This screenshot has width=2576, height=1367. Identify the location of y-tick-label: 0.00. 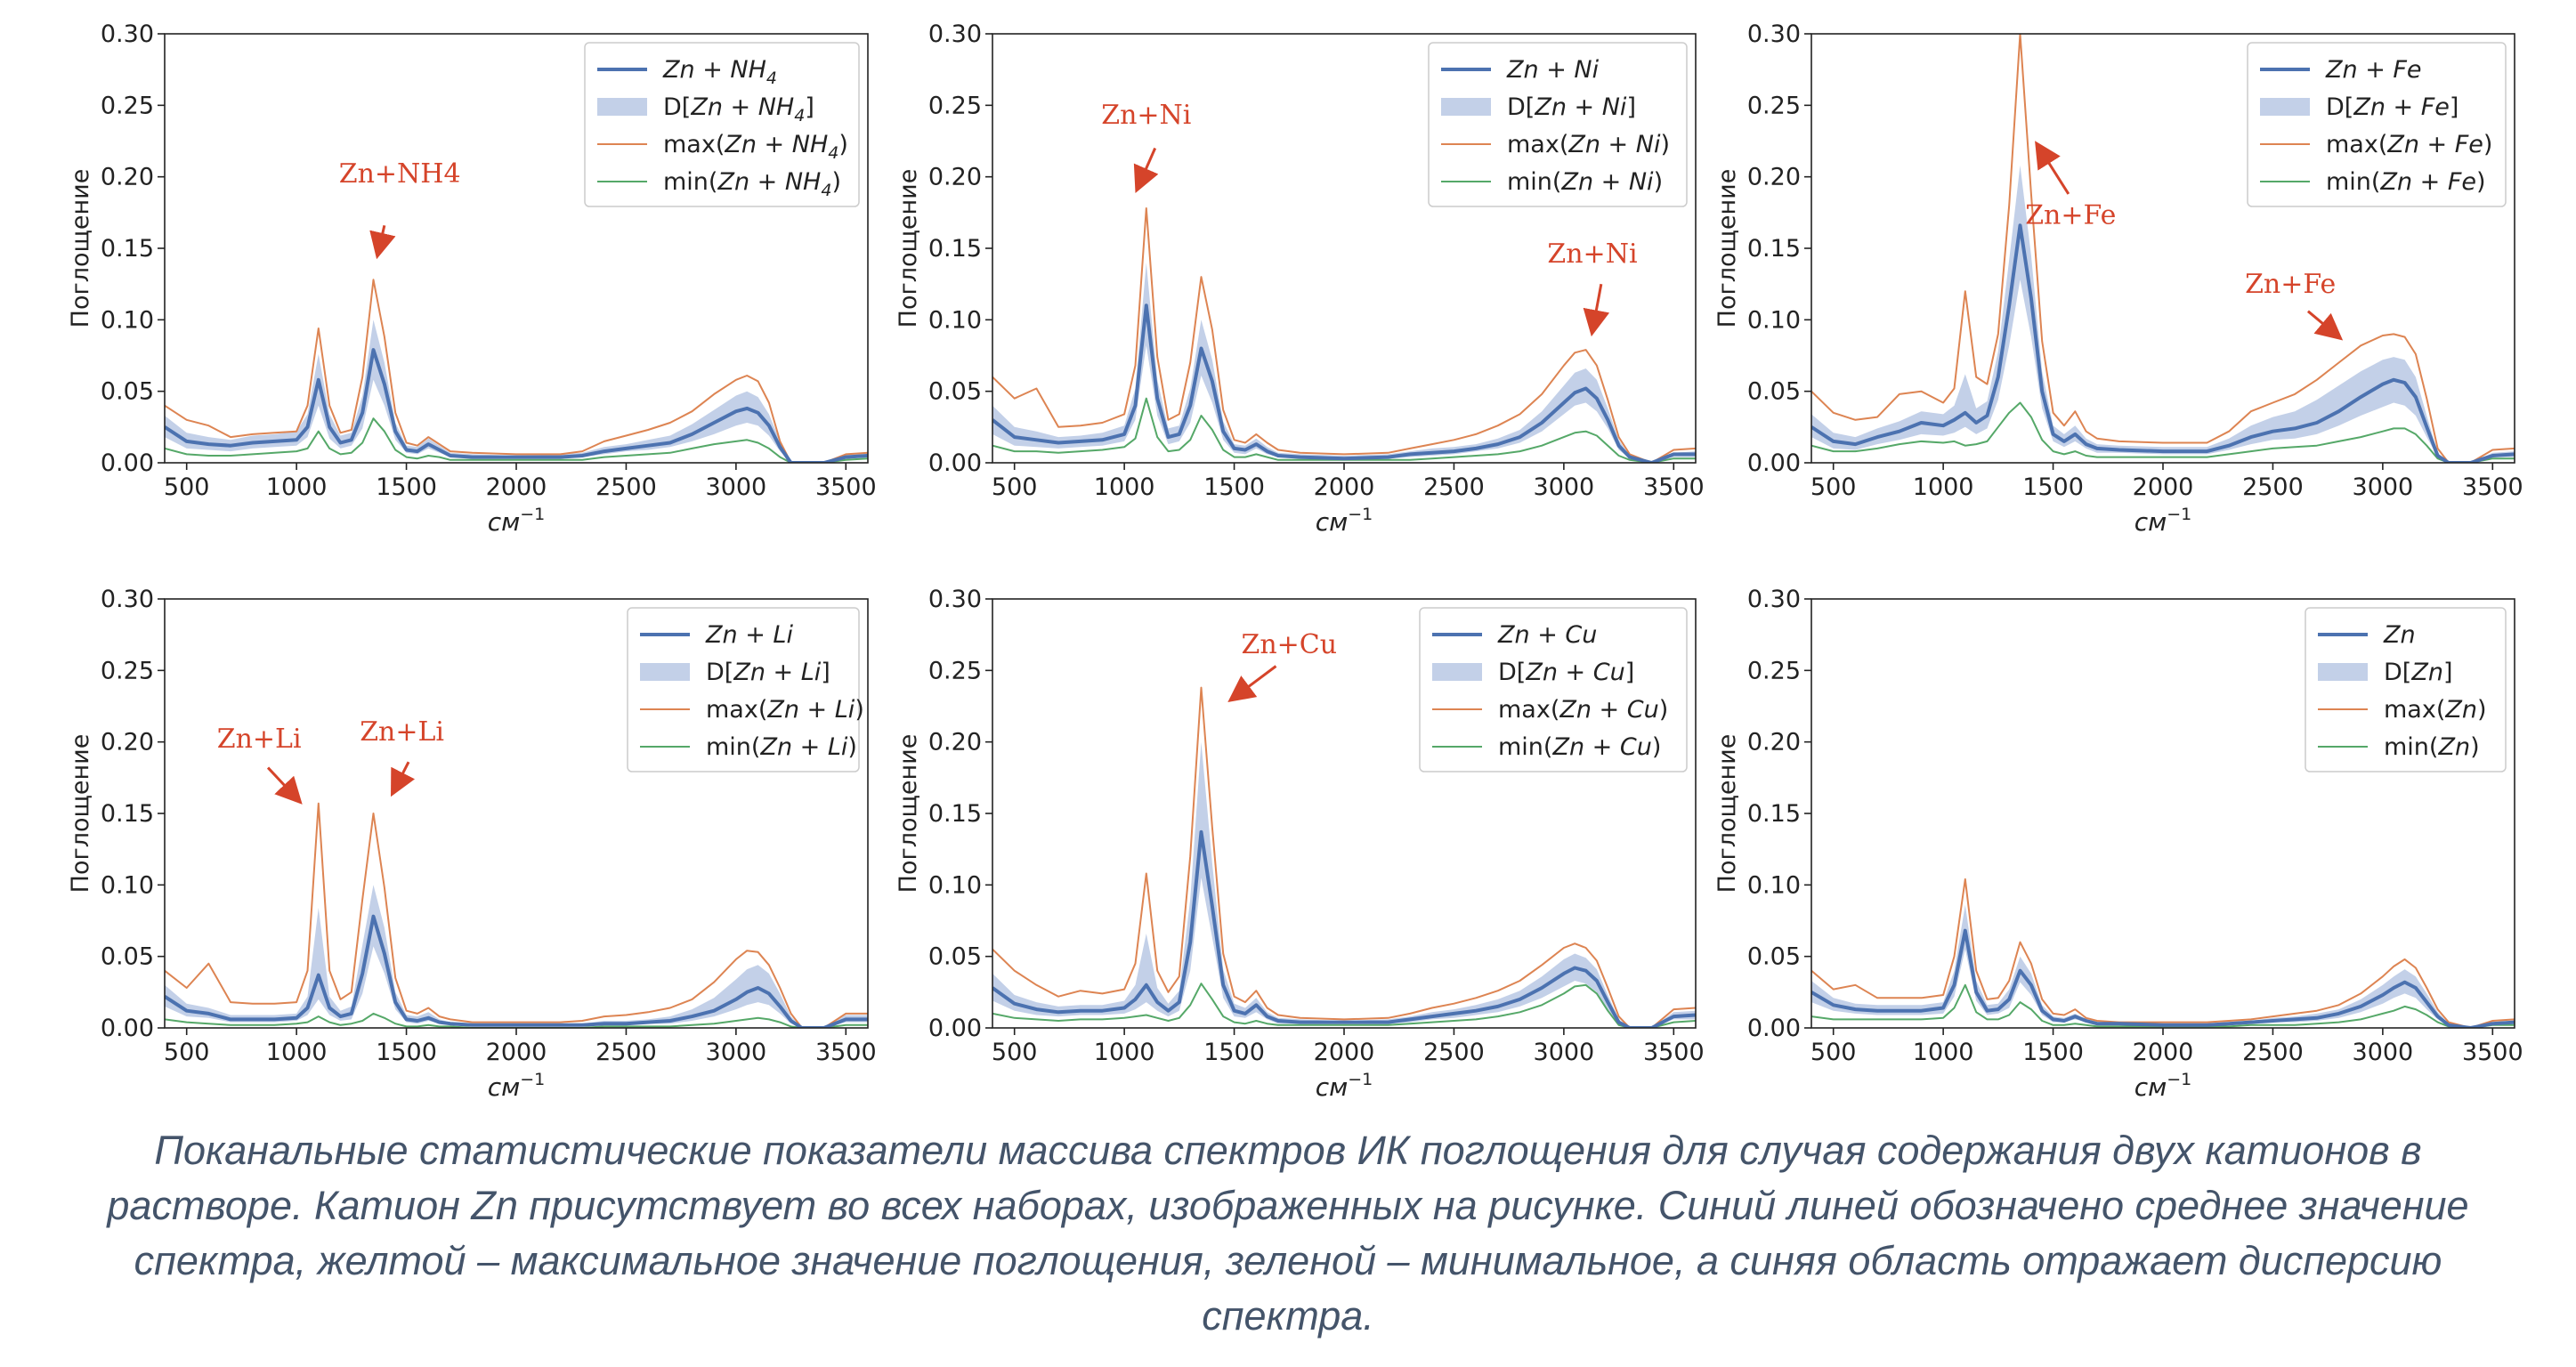
(955, 463).